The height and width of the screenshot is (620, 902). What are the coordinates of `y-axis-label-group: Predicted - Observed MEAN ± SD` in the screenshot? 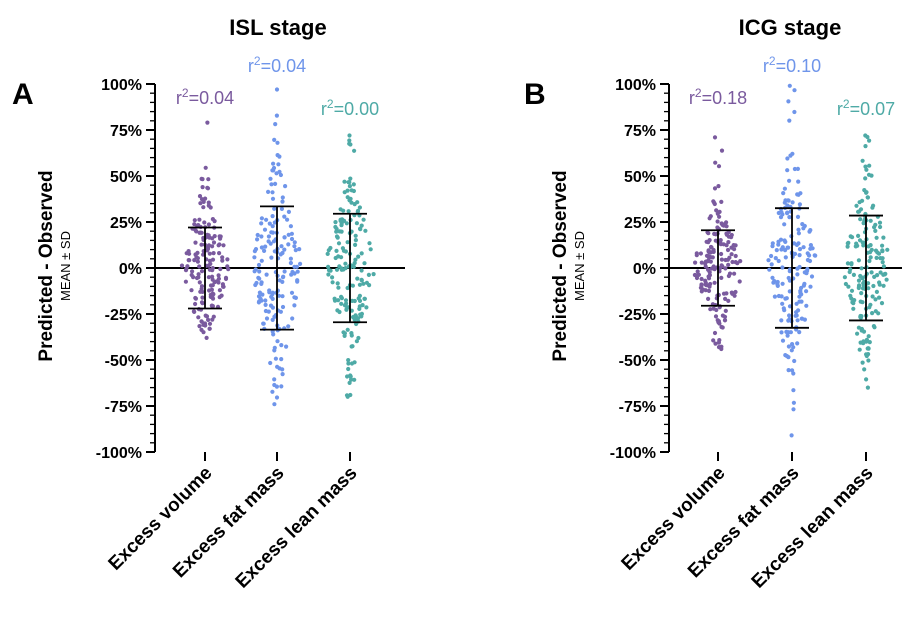 It's located at (54, 265).